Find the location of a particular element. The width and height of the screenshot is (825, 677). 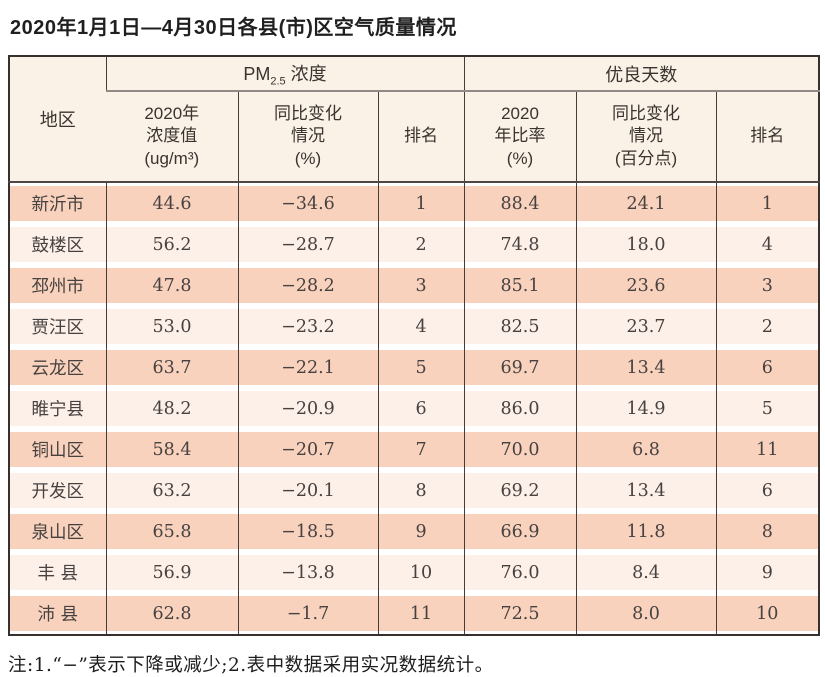

table-row: 云龙区 63.7 −22.1 5 69.7 13.4 6 is located at coordinates (414, 367).